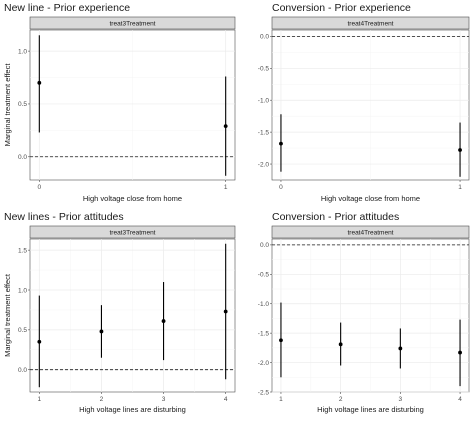 The image size is (474, 421). I want to click on chart-title: Conversion - Prior attitudes, so click(335, 217).